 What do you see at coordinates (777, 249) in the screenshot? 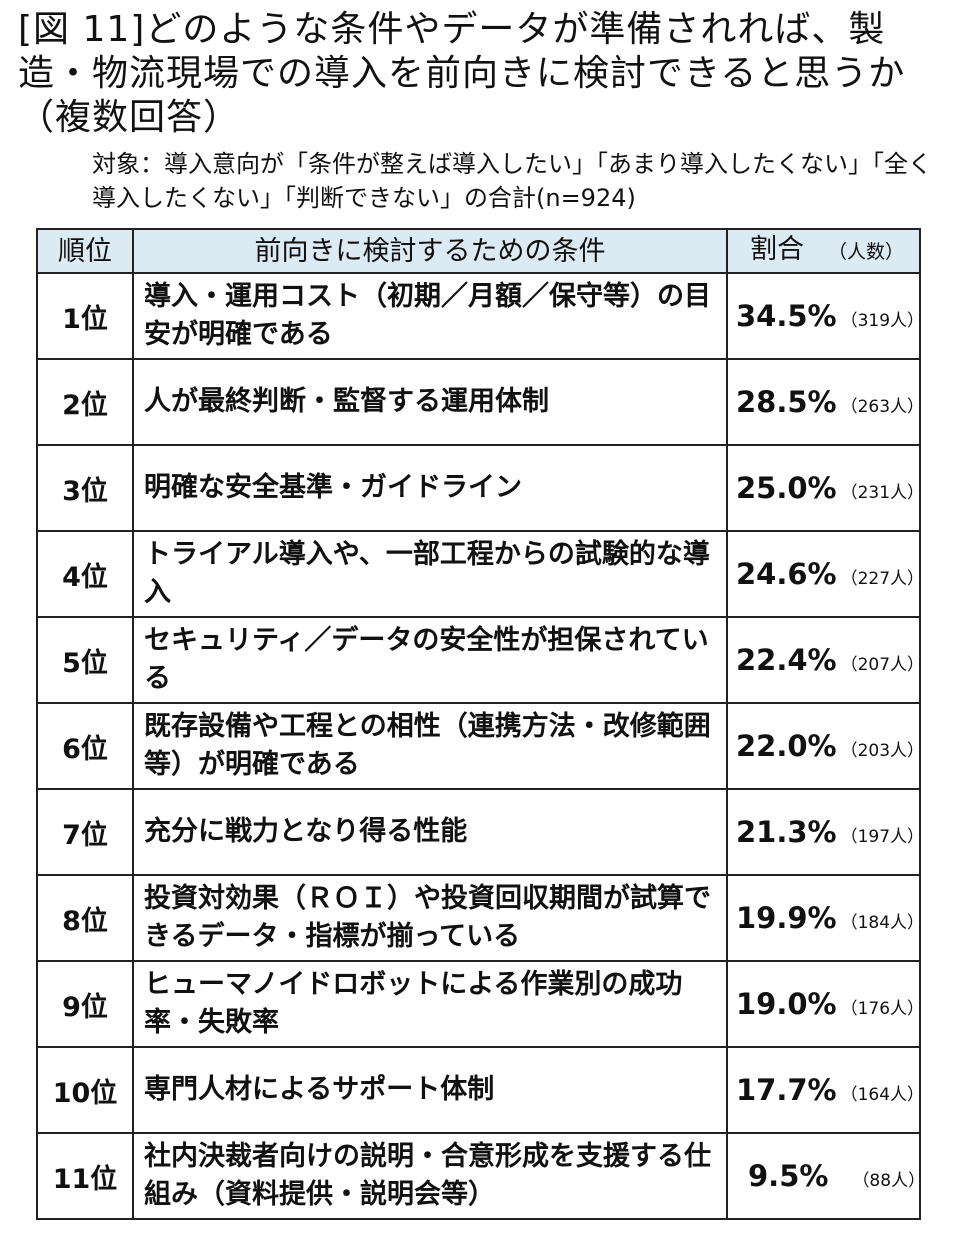
I see `header-percent: 割合` at bounding box center [777, 249].